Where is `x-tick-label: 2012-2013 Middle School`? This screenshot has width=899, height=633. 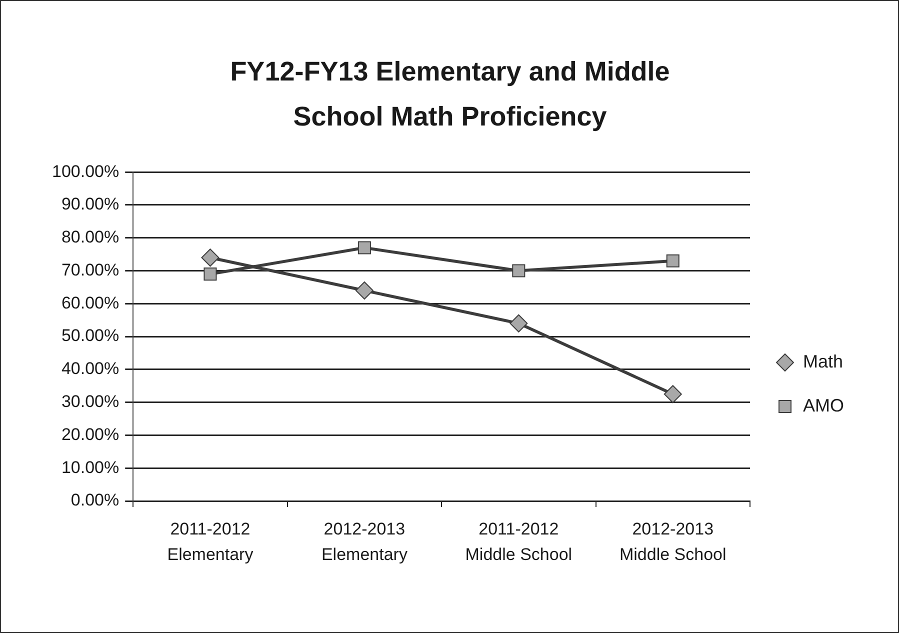 x-tick-label: 2012-2013 Middle School is located at coordinates (672, 541).